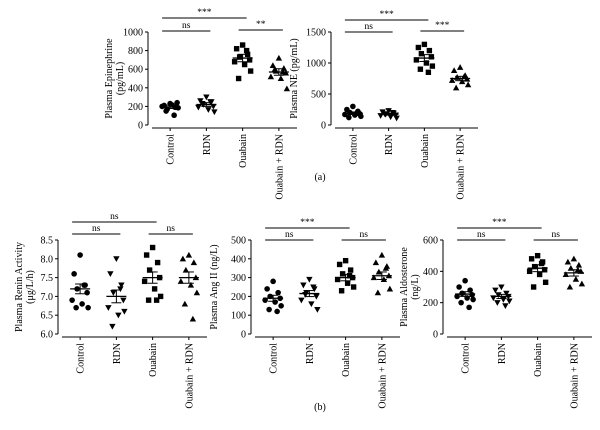  What do you see at coordinates (279, 167) in the screenshot?
I see `category-label: Ouabain + RDN` at bounding box center [279, 167].